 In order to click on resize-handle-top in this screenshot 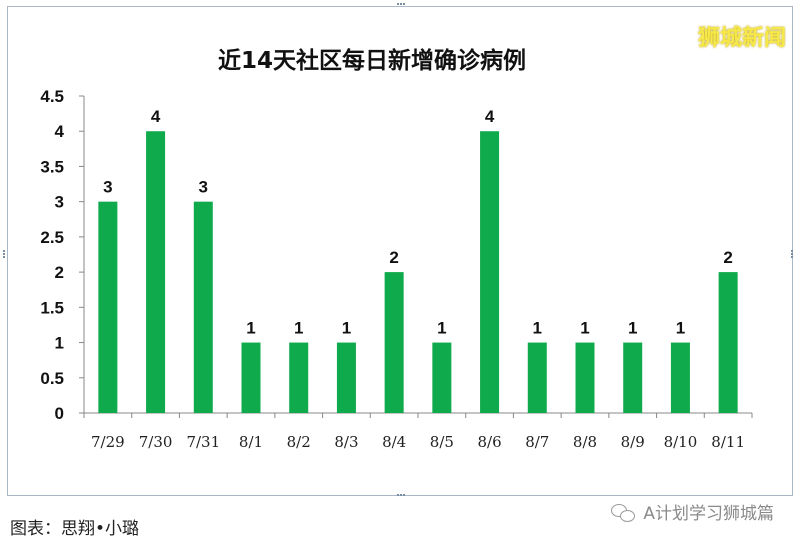, I will do `click(401, 6)`.